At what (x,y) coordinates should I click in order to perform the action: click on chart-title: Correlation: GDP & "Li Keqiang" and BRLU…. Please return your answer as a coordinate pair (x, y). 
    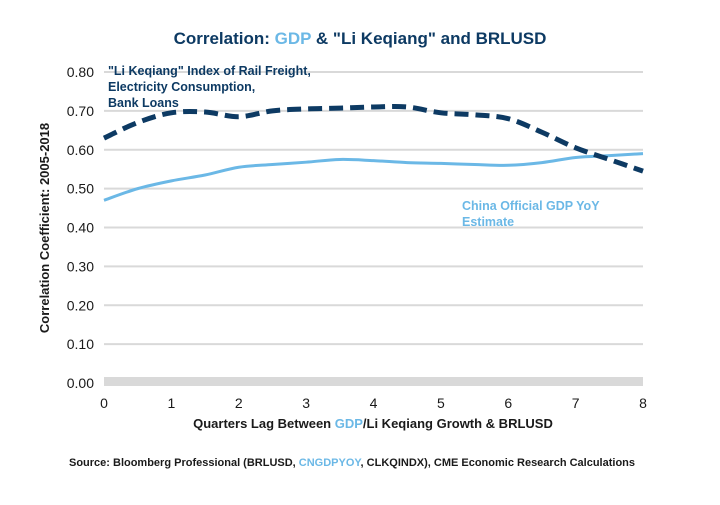
    Looking at the image, I should click on (360, 38).